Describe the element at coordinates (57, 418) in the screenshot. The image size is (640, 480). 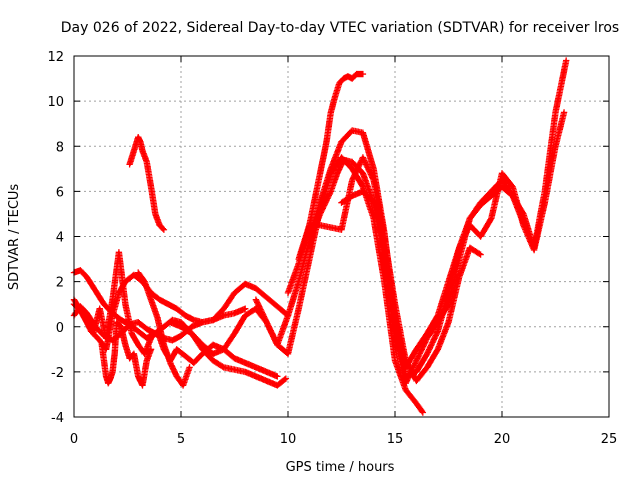
I see `y-tick-label: -4` at that location.